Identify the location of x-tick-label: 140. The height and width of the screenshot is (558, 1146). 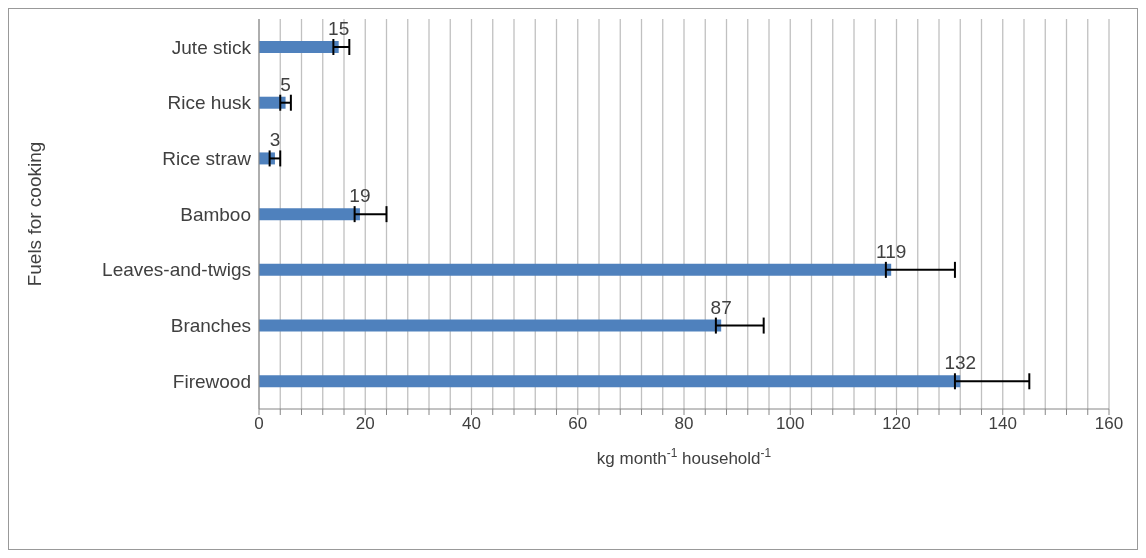
(1002, 424).